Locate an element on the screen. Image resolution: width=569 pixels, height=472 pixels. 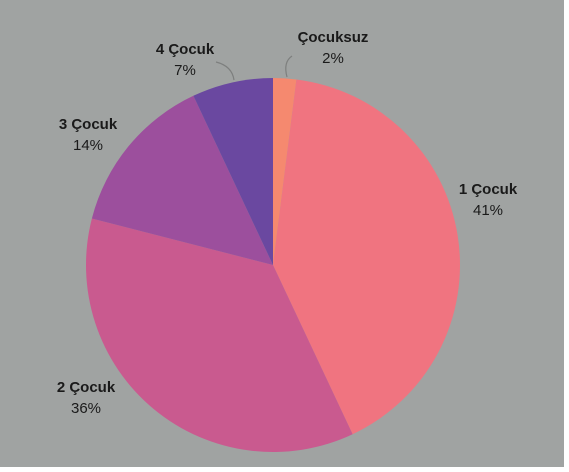
slice-label: 2 Çocuk is located at coordinates (86, 387).